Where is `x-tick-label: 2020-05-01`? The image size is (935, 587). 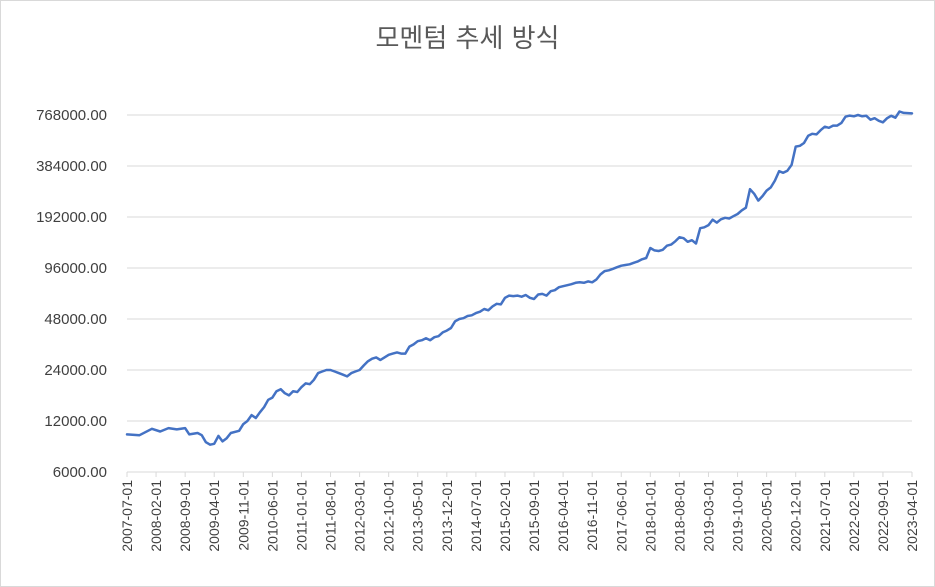
x-tick-label: 2020-05-01 is located at coordinates (767, 516).